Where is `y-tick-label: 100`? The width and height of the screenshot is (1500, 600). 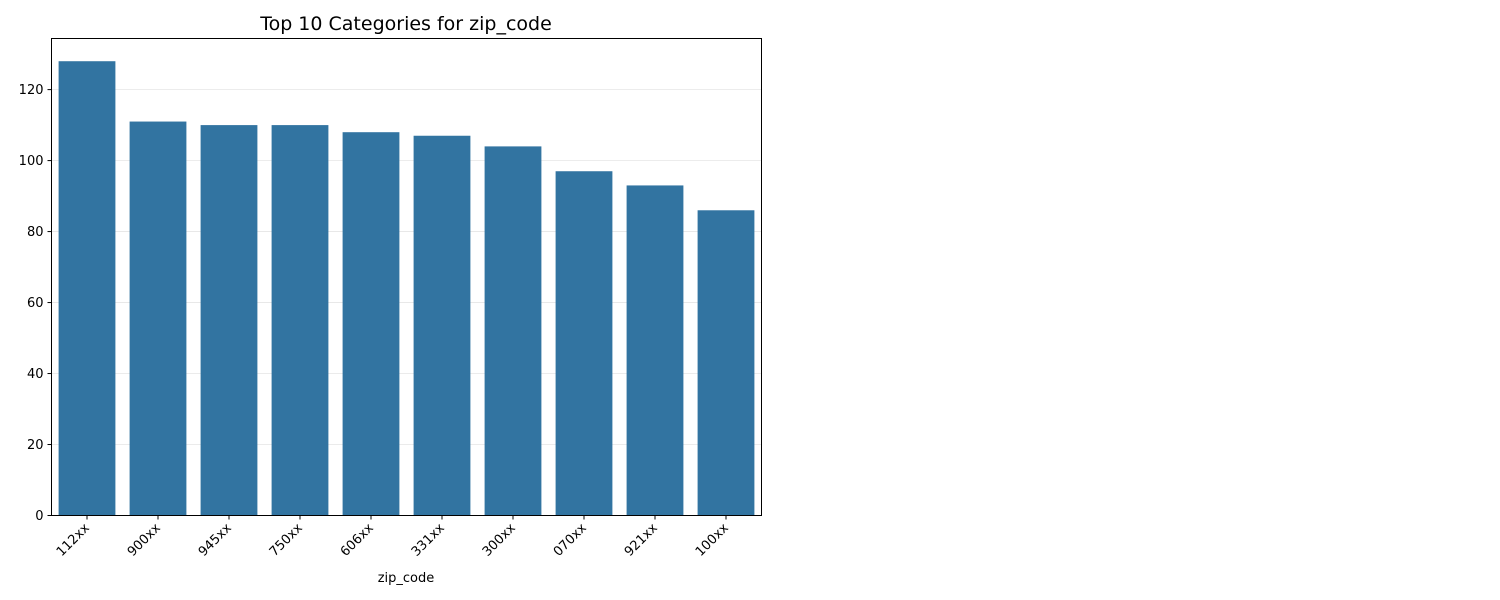 y-tick-label: 100 is located at coordinates (31, 161).